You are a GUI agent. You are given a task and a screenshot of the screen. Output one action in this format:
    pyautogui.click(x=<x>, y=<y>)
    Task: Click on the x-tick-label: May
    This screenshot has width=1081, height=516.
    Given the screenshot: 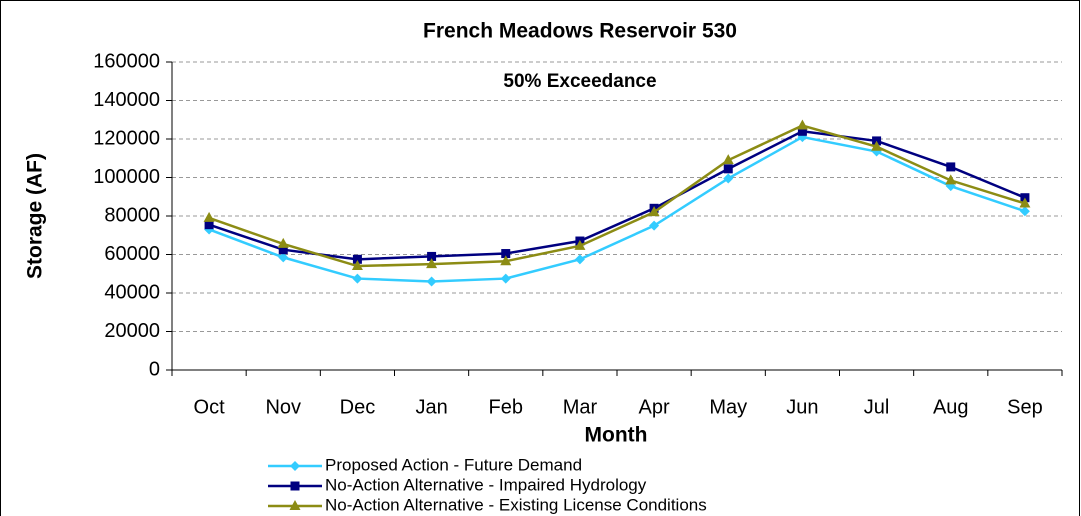 What is the action you would take?
    pyautogui.click(x=728, y=407)
    